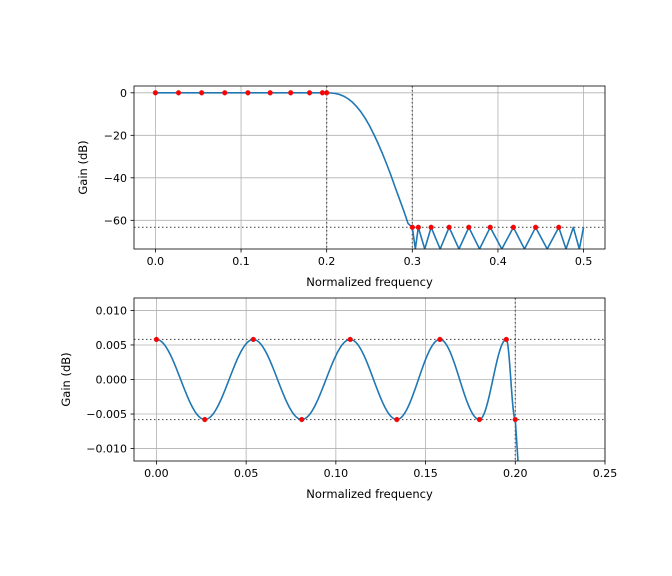 This screenshot has height=576, width=672. I want to click on bottom-ylabel: Gain (dB), so click(66, 379).